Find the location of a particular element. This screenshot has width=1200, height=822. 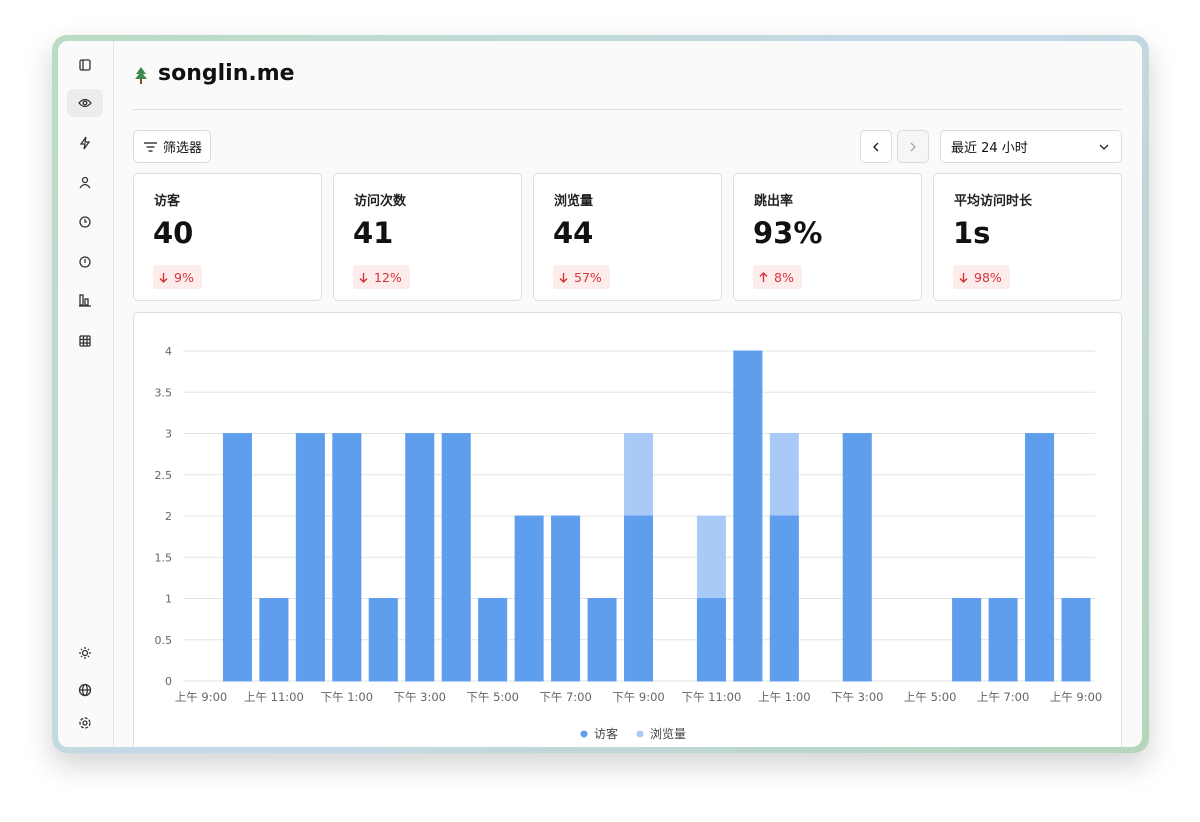

legend-label: 浏览量 is located at coordinates (668, 733).